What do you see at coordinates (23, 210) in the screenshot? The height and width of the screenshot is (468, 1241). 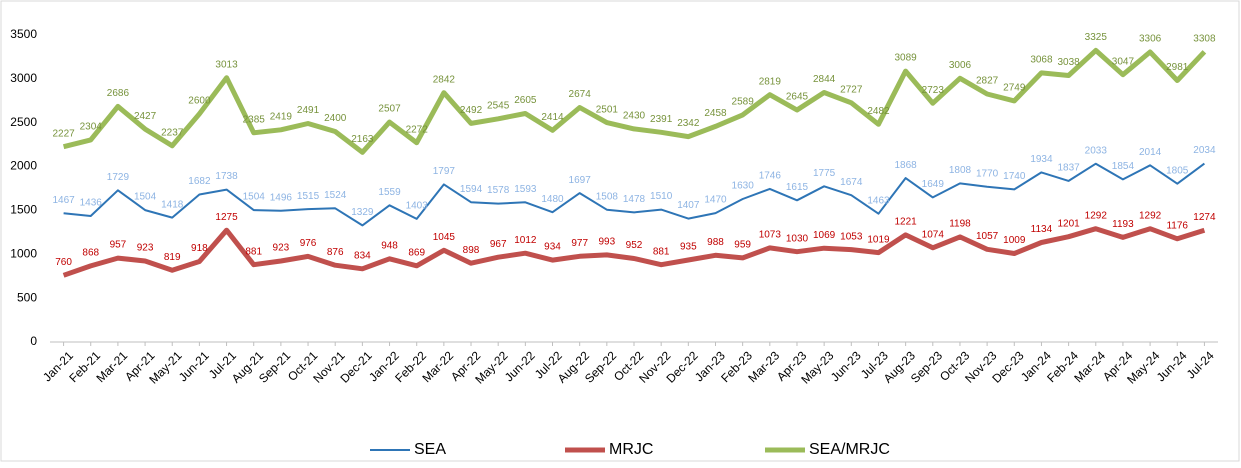 I see `y-tick-label: 1500` at bounding box center [23, 210].